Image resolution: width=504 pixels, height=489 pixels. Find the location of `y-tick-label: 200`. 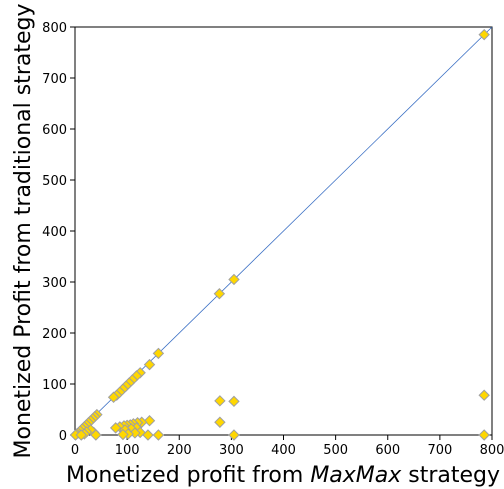

y-tick-label: 200 is located at coordinates (54, 334).